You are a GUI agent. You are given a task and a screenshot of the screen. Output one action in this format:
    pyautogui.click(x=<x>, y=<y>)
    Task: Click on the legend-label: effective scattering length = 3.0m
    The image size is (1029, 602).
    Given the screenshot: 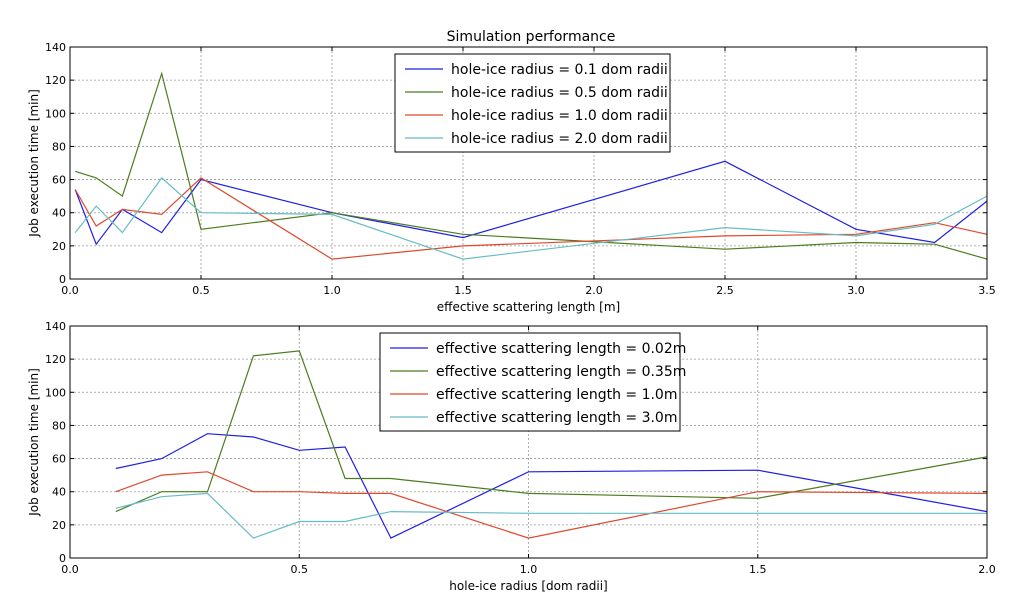 What is the action you would take?
    pyautogui.click(x=556, y=418)
    